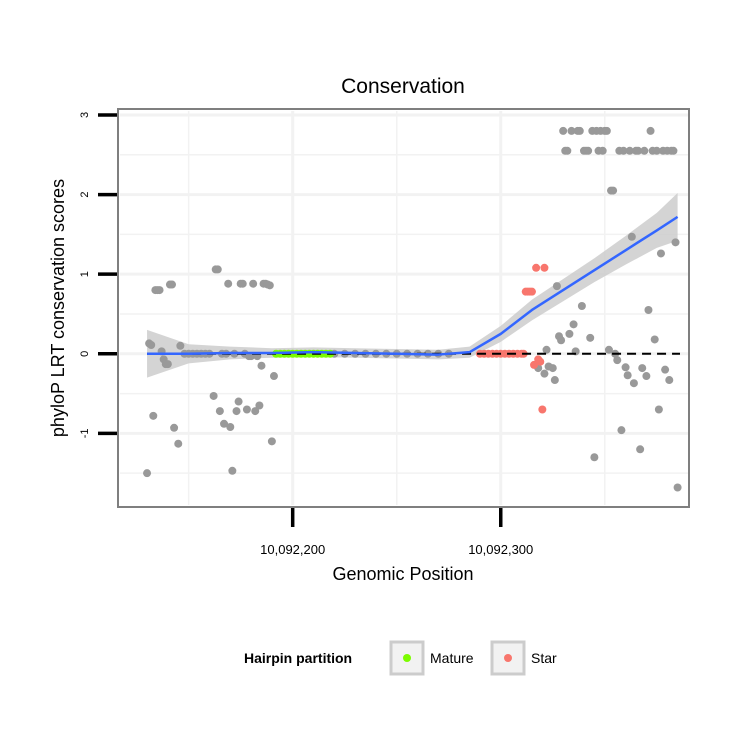 This screenshot has height=755, width=750. I want to click on y-tick-label: 2, so click(85, 195).